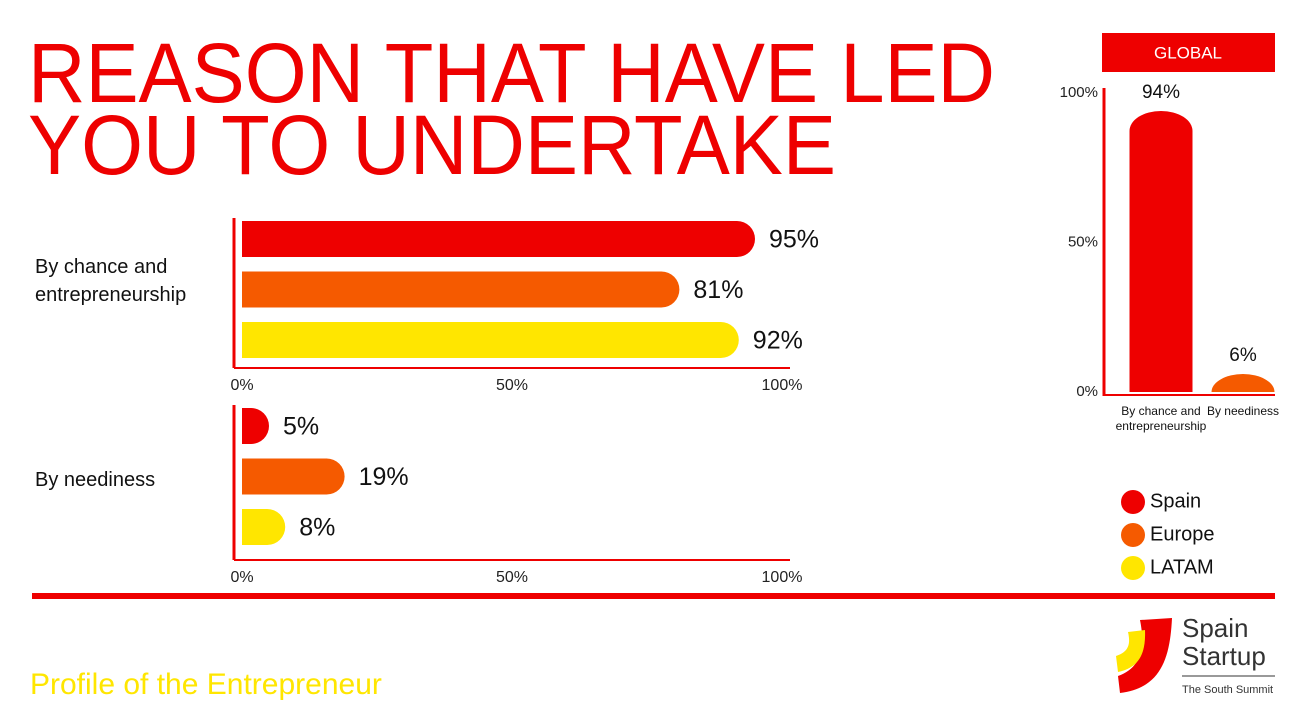  What do you see at coordinates (1087, 391) in the screenshot?
I see `y-tick-label: 0%` at bounding box center [1087, 391].